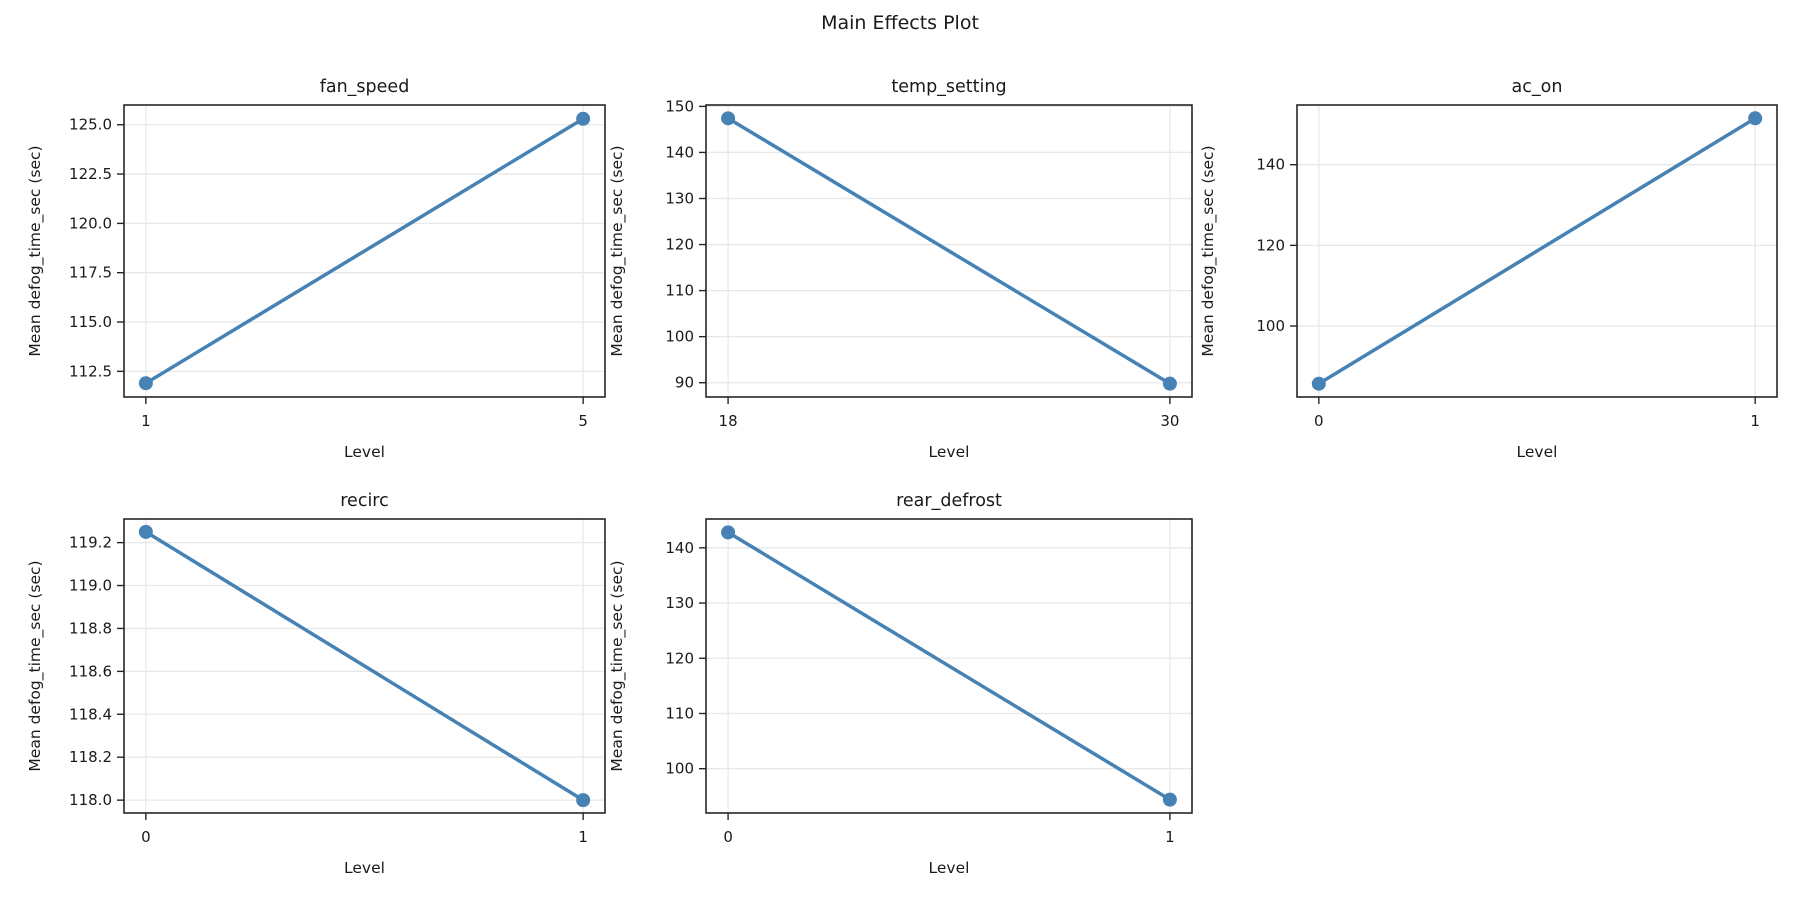 The height and width of the screenshot is (900, 1800). I want to click on y-tick-label: 125.0, so click(90, 125).